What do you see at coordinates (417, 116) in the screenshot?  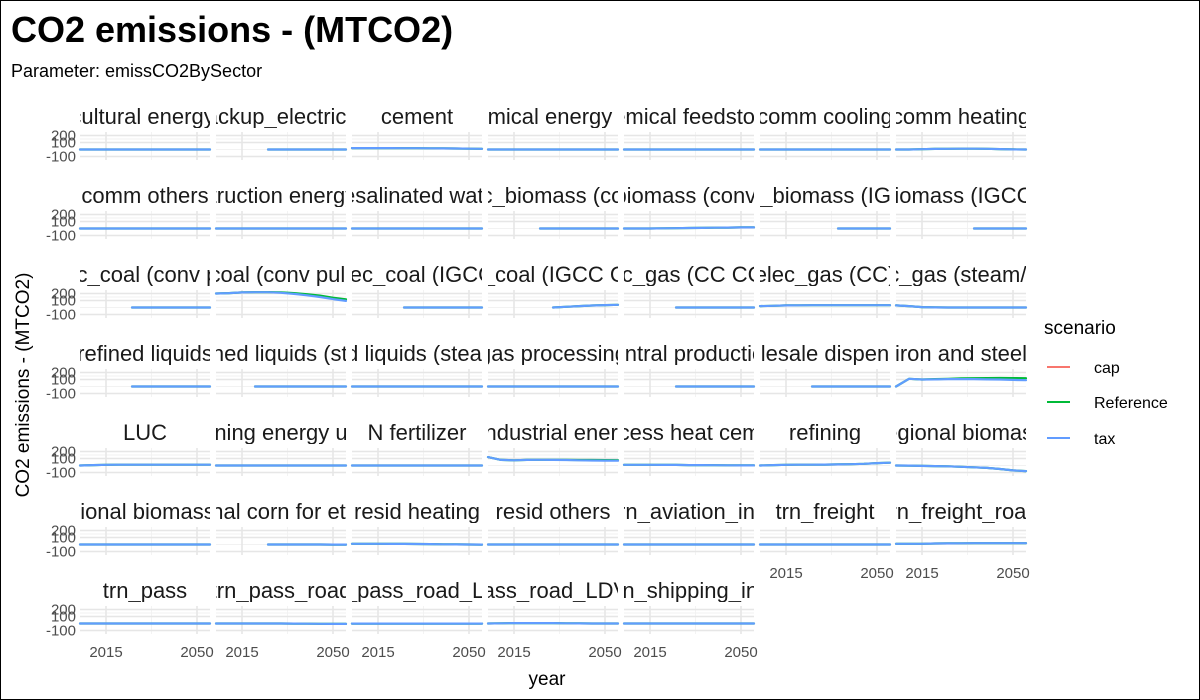 I see `facet-strip-label: cement` at bounding box center [417, 116].